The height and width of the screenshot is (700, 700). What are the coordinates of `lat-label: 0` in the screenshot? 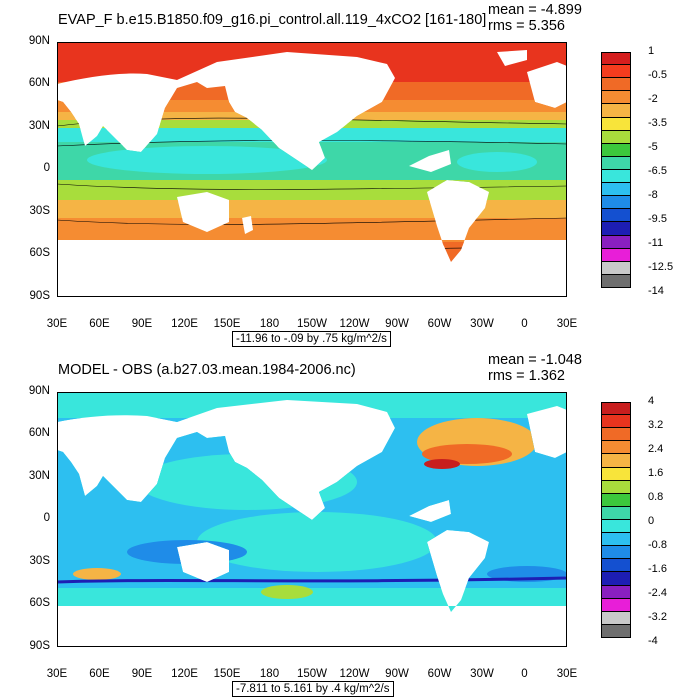 It's located at (46, 168).